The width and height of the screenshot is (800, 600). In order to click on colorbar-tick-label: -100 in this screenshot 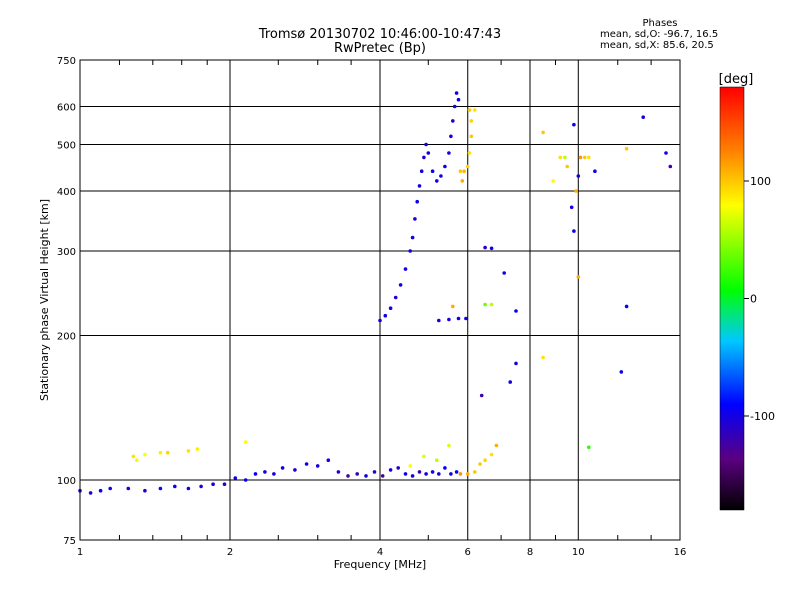, I will do `click(762, 416)`.